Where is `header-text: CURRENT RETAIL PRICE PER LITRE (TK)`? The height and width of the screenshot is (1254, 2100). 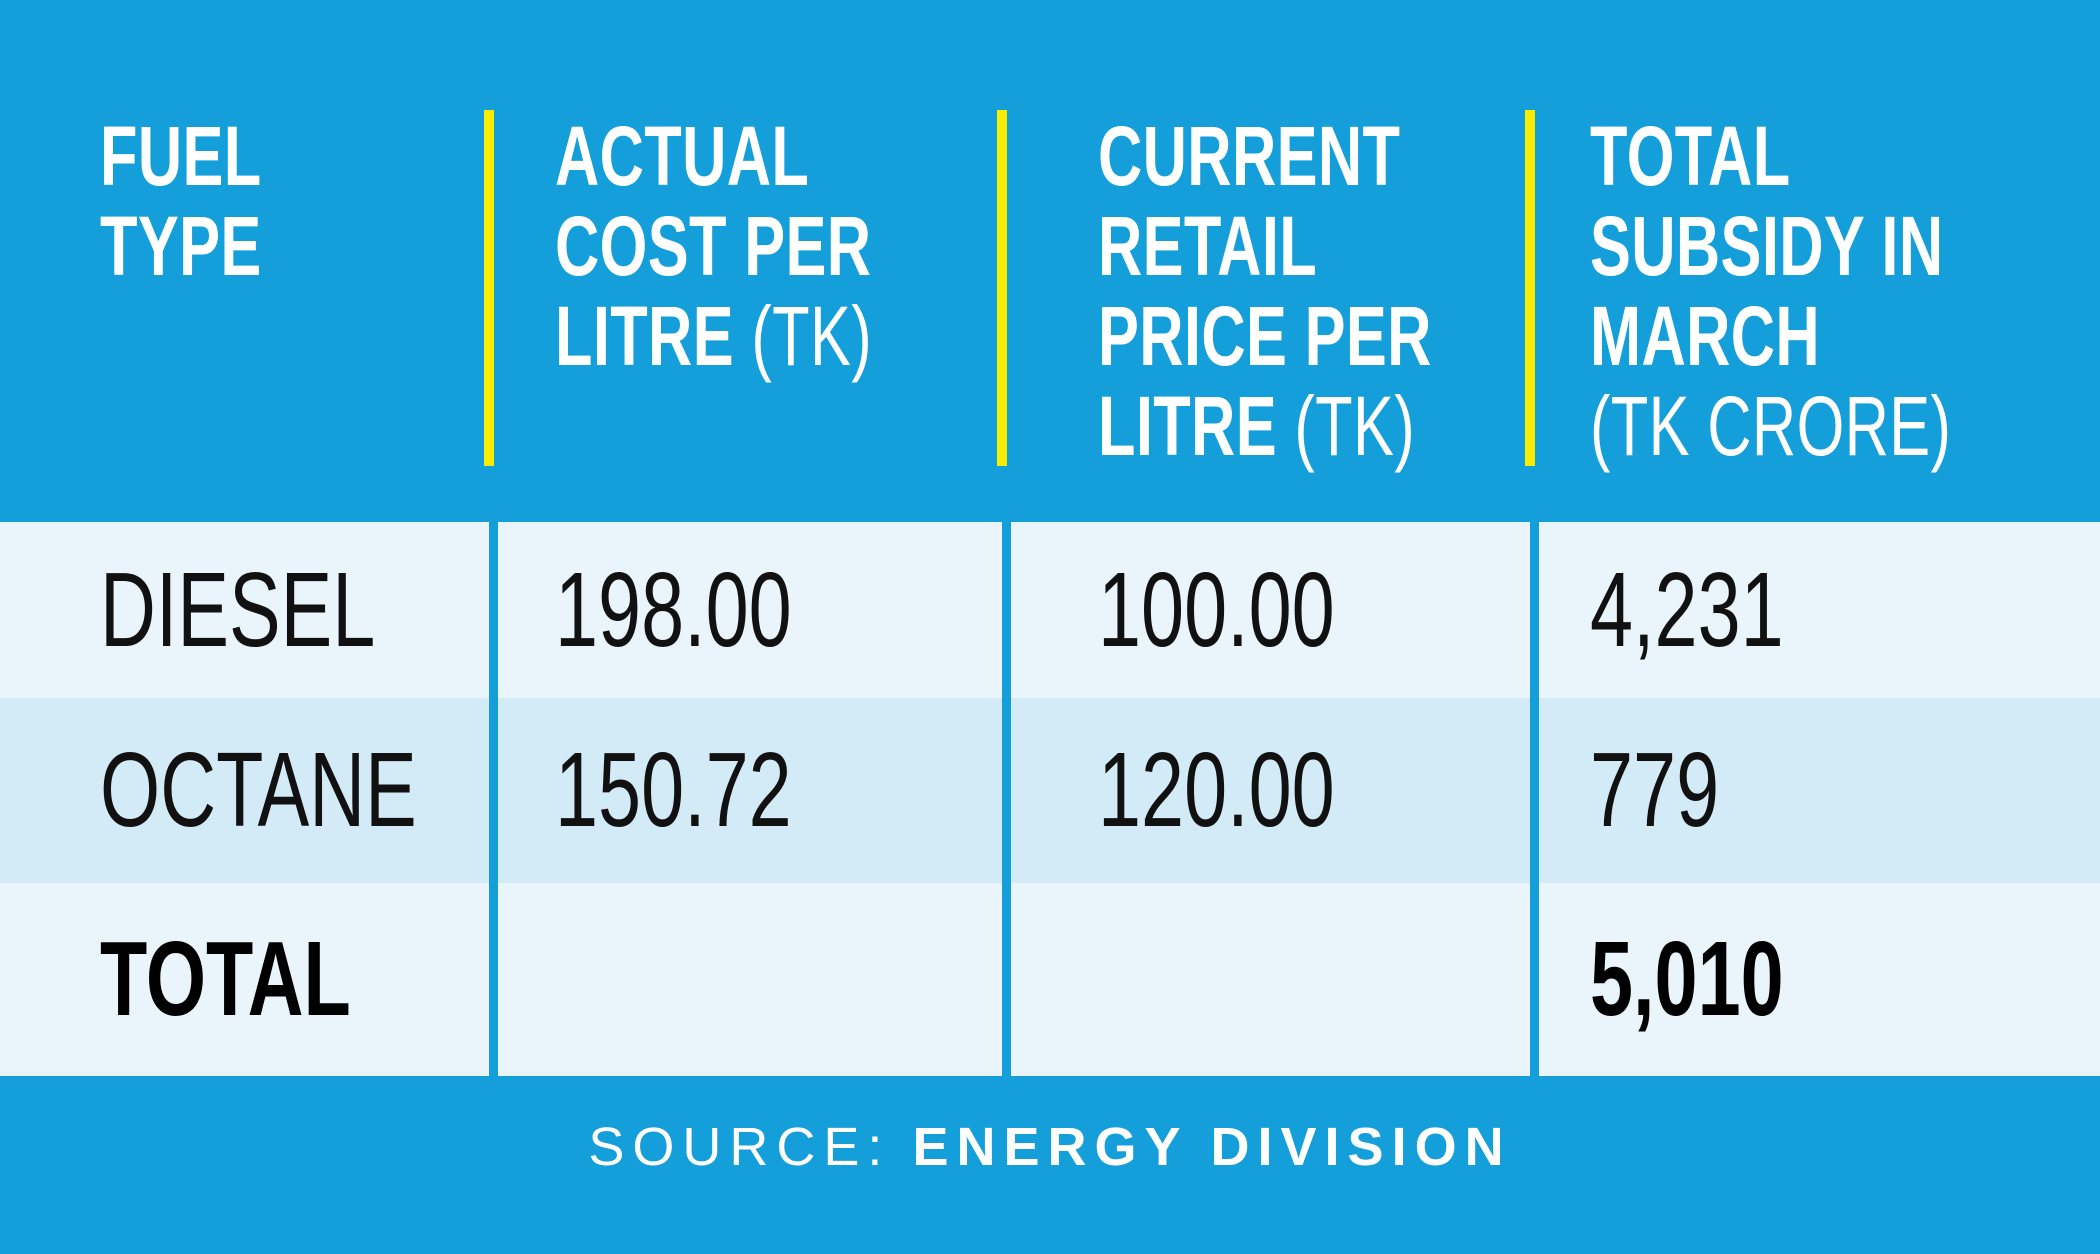
header-text: CURRENT RETAIL PRICE PER LITRE (TK) is located at coordinates (1265, 291).